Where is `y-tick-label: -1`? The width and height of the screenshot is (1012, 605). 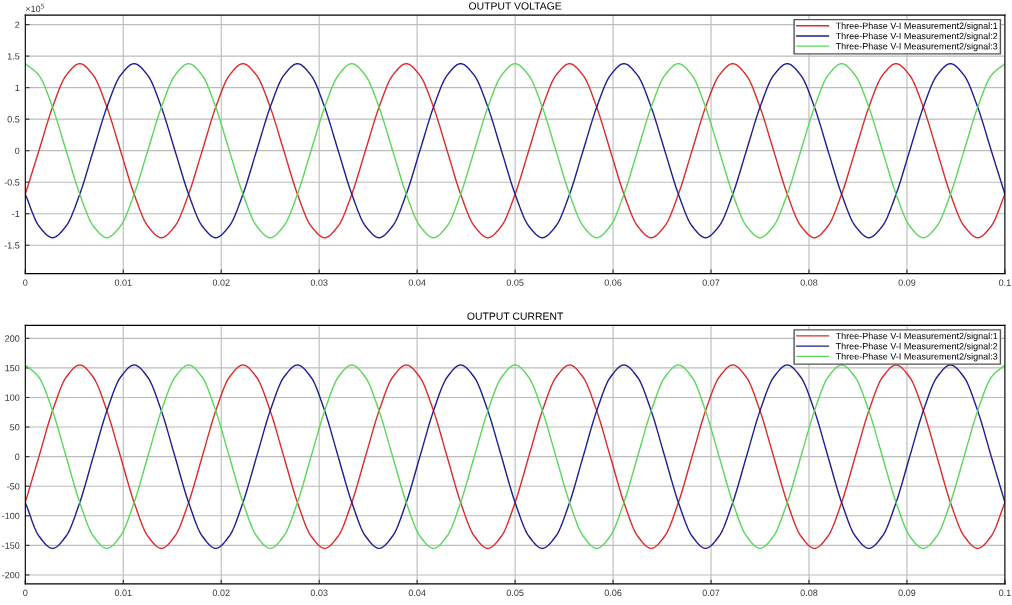 y-tick-label: -1 is located at coordinates (16, 213).